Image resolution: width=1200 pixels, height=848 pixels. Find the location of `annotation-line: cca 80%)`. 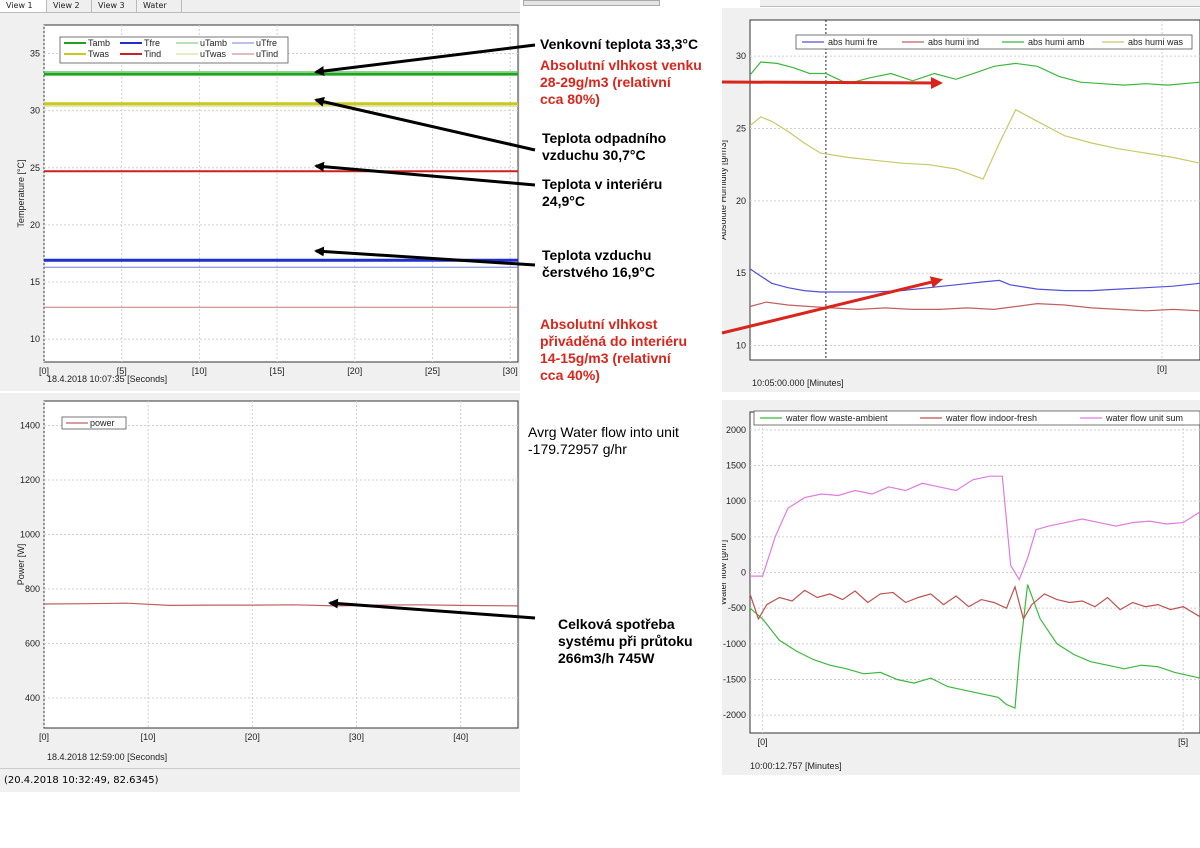

annotation-line: cca 80%) is located at coordinates (570, 99).